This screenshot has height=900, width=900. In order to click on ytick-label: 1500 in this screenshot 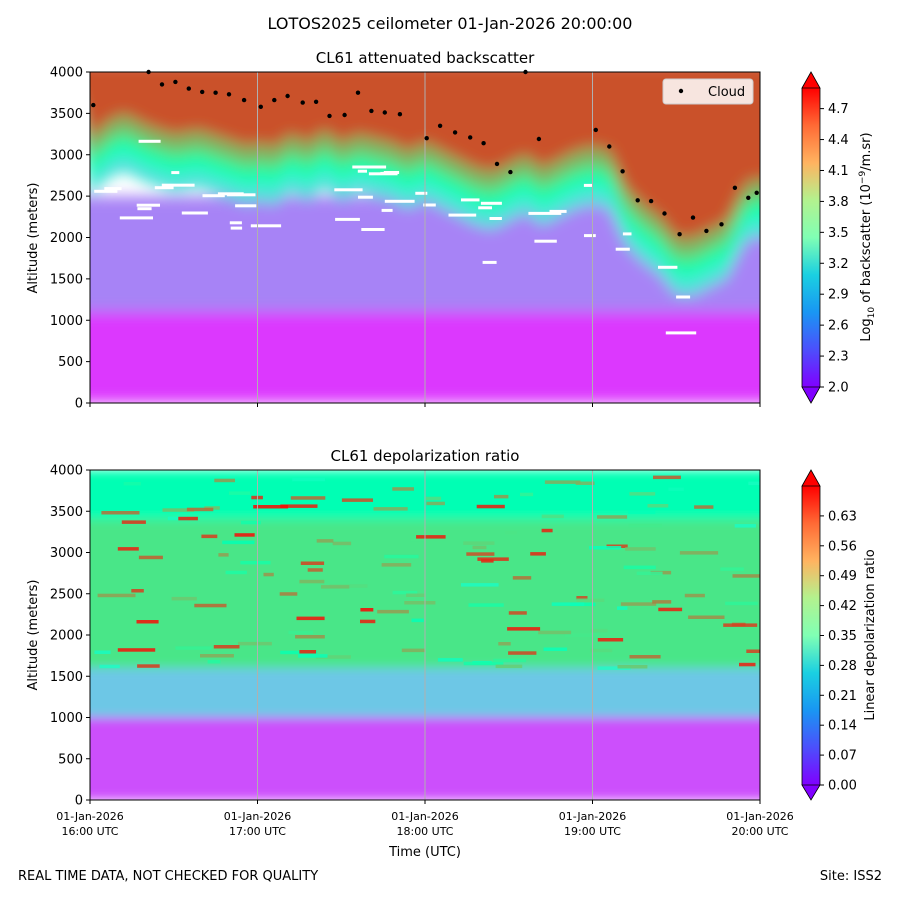, I will do `click(66, 677)`.